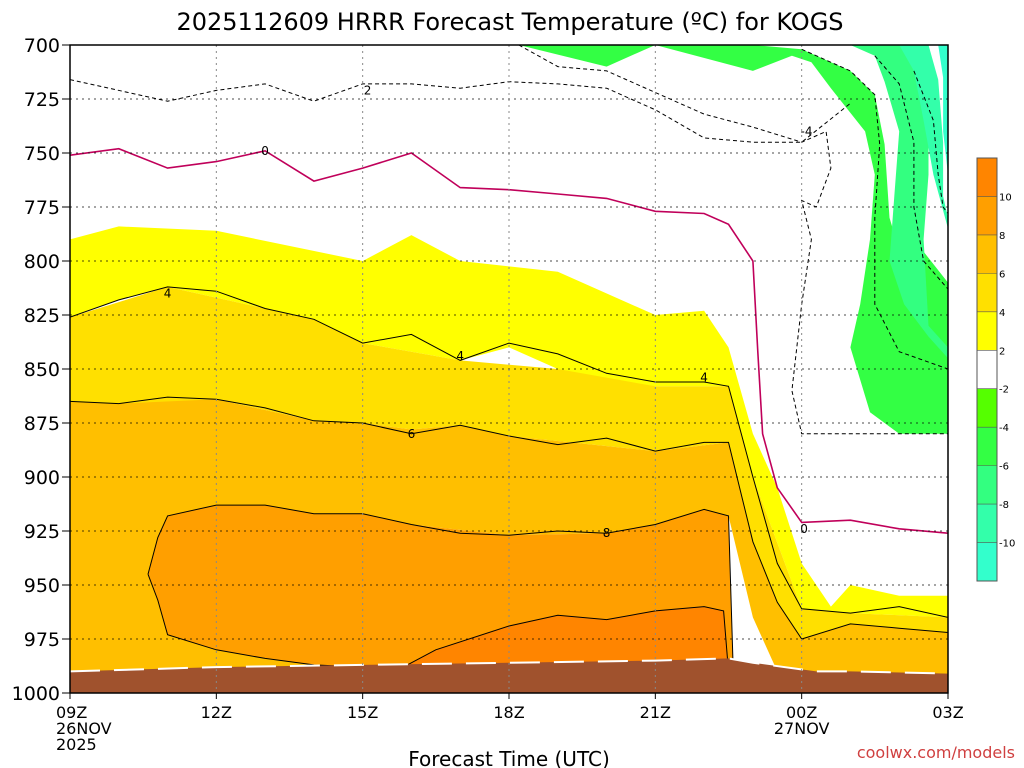 This screenshot has height=768, width=1024. Describe the element at coordinates (1002, 351) in the screenshot. I see `colorbar-label: 2` at that location.